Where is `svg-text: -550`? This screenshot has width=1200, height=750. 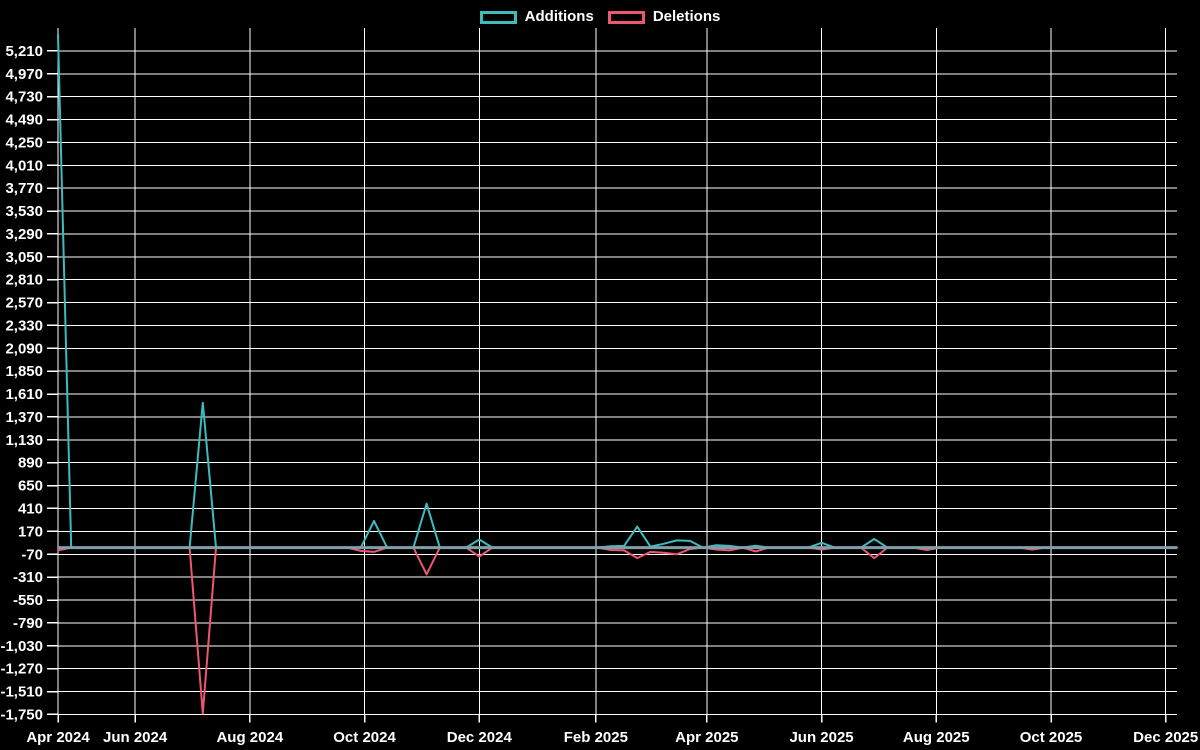 svg-text: -550 is located at coordinates (28, 600).